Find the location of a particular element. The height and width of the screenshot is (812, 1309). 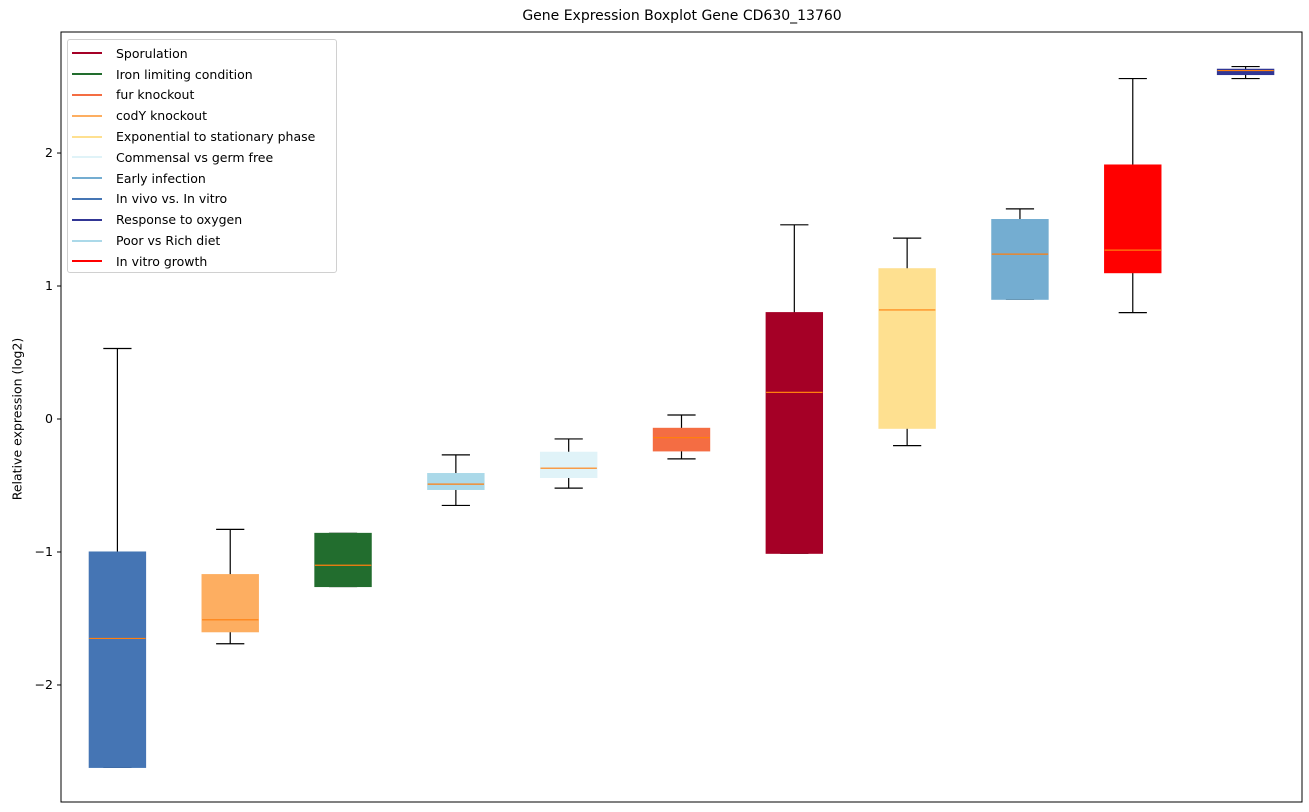

y-tick-label: 1 is located at coordinates (49, 285).